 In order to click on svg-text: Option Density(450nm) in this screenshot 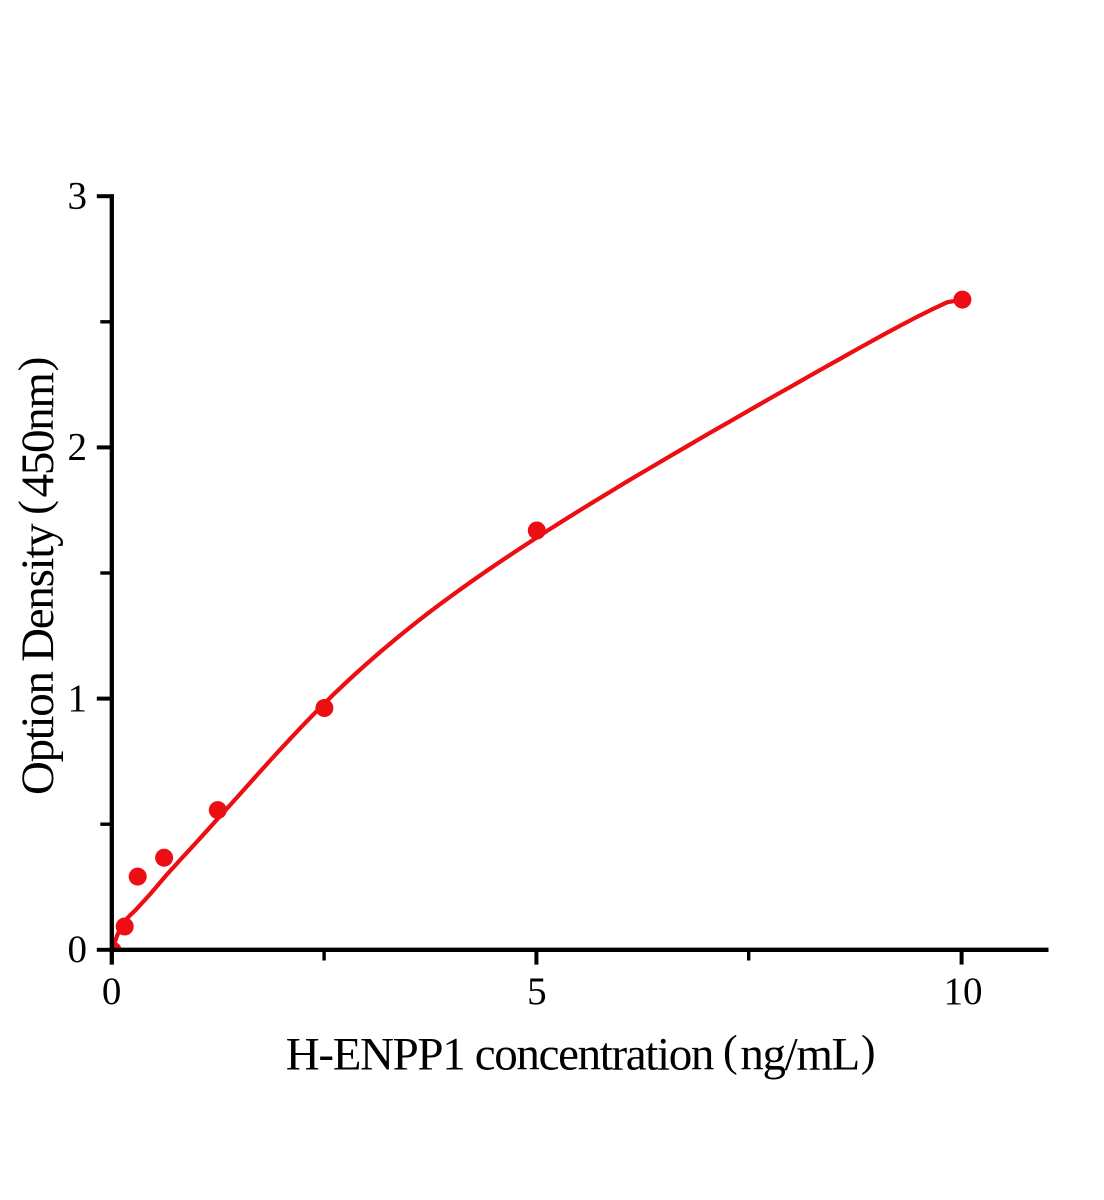, I will do `click(37, 576)`.